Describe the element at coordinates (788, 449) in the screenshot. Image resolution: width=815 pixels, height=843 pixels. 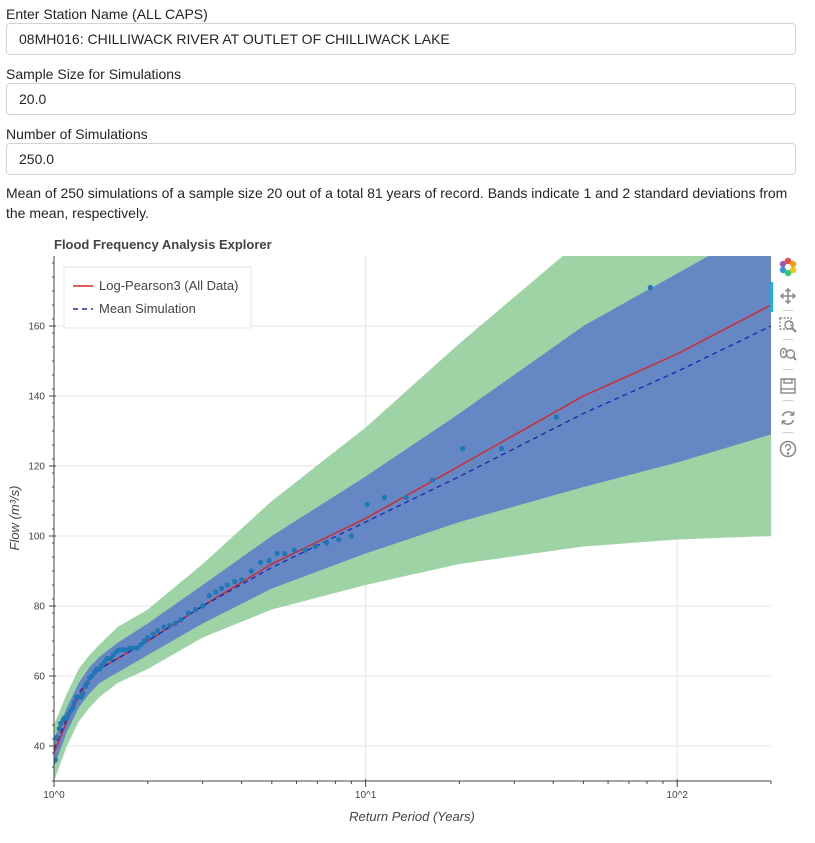
I see `help-icon` at that location.